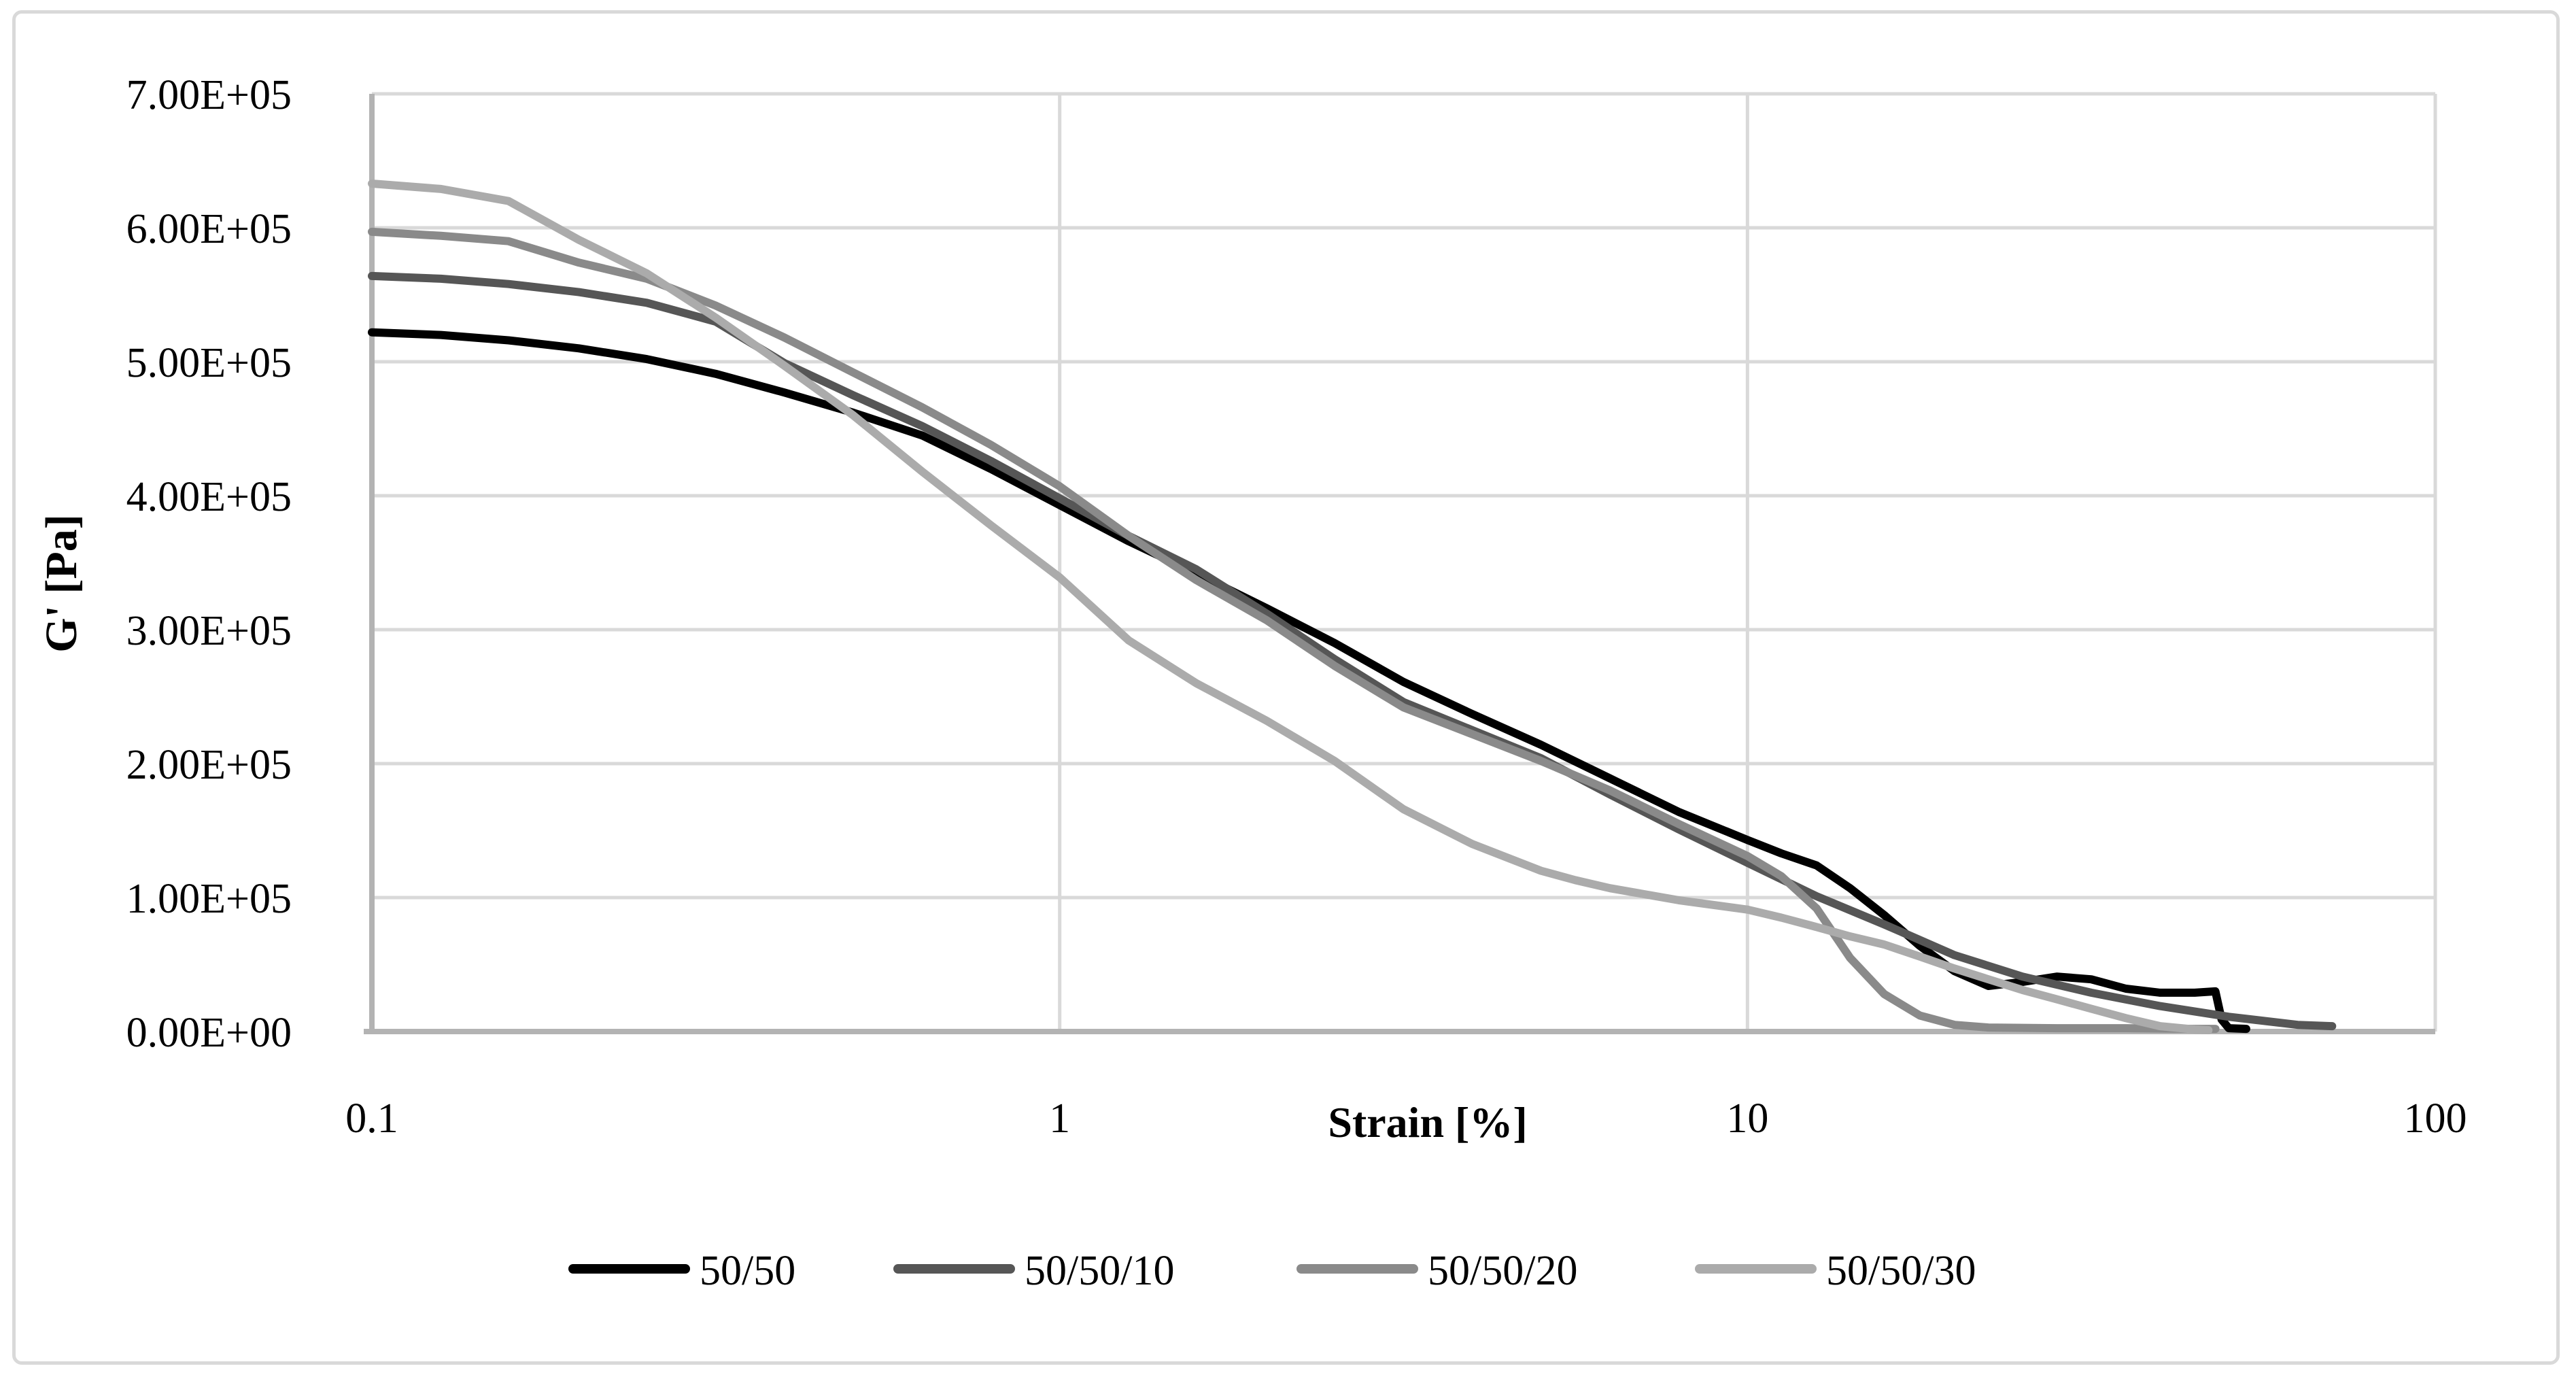 Image resolution: width=2576 pixels, height=1379 pixels. Describe the element at coordinates (1099, 1271) in the screenshot. I see `legend-label-50-50-10: 50/50/10` at that location.